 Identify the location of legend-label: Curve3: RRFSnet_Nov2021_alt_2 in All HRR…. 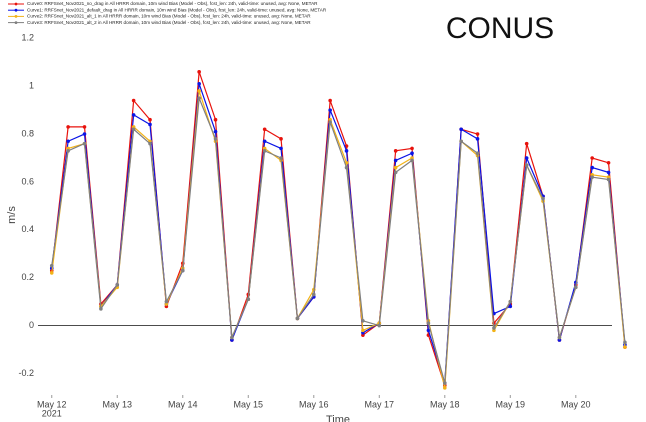
(169, 22).